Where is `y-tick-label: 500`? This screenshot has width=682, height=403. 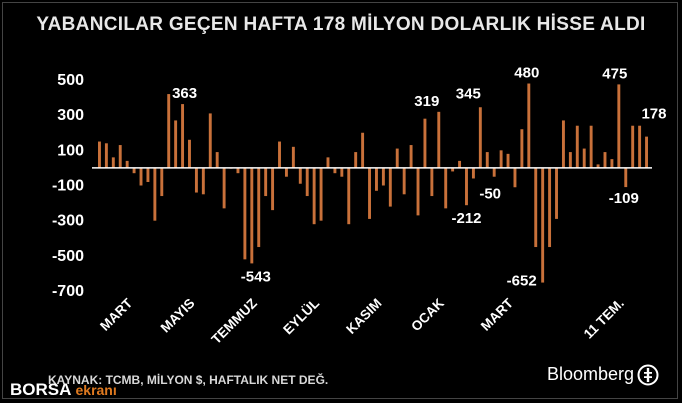
y-tick-label: 500 is located at coordinates (70, 80).